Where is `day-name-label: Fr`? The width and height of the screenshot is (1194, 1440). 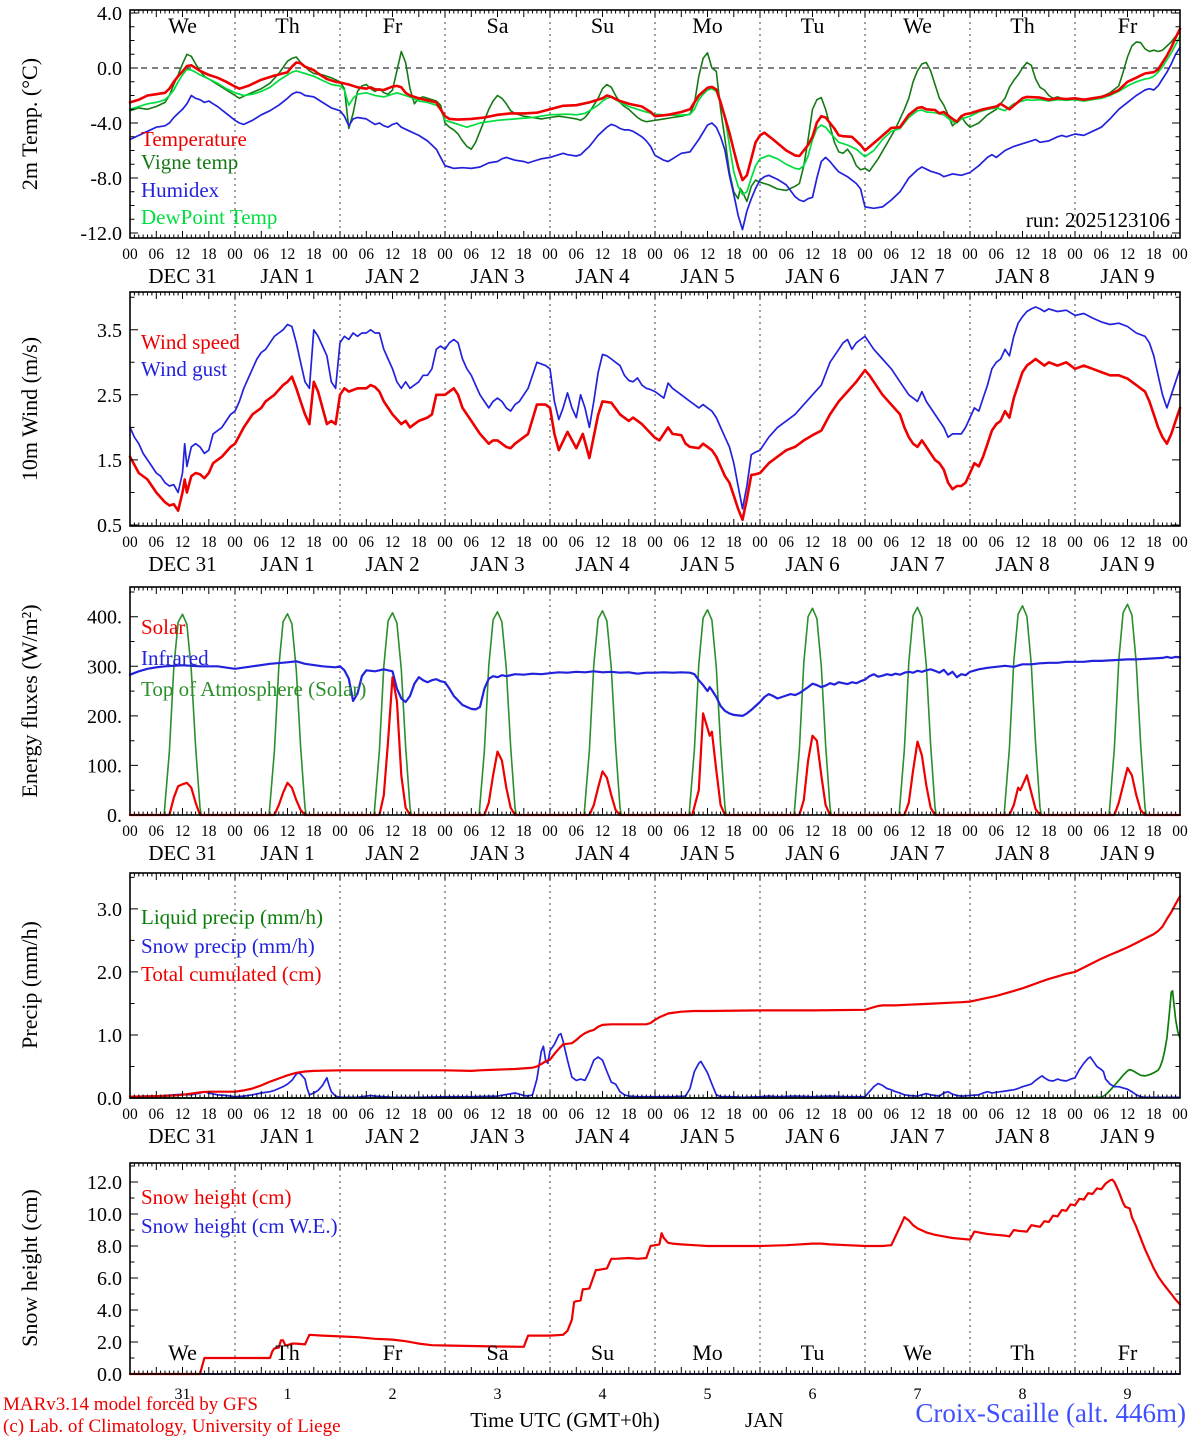 day-name-label: Fr is located at coordinates (393, 1352).